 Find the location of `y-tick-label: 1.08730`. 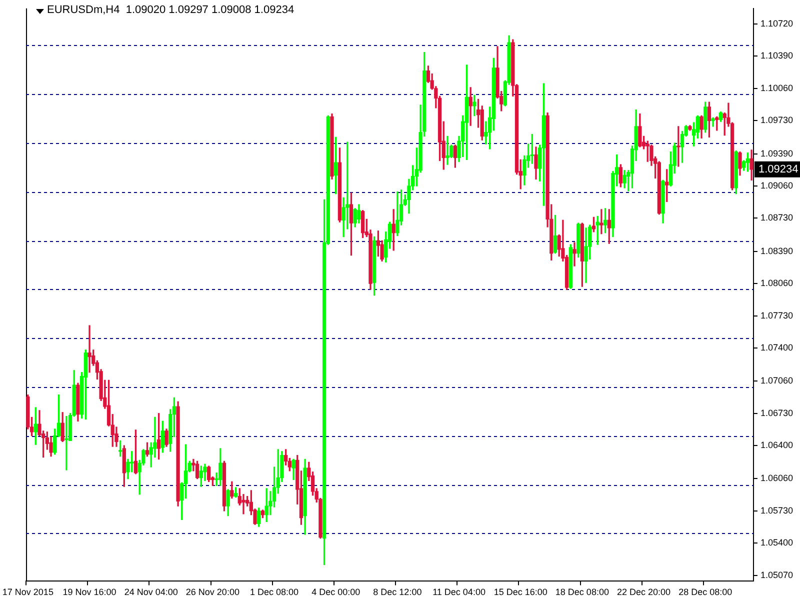

y-tick-label: 1.08730 is located at coordinates (777, 217).